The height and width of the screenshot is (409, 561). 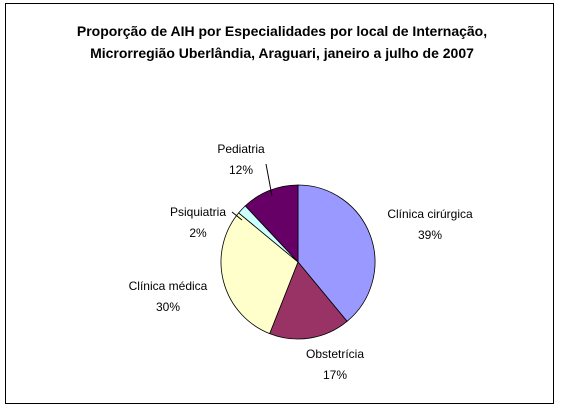 What do you see at coordinates (168, 307) in the screenshot?
I see `slice-value-label: 30%` at bounding box center [168, 307].